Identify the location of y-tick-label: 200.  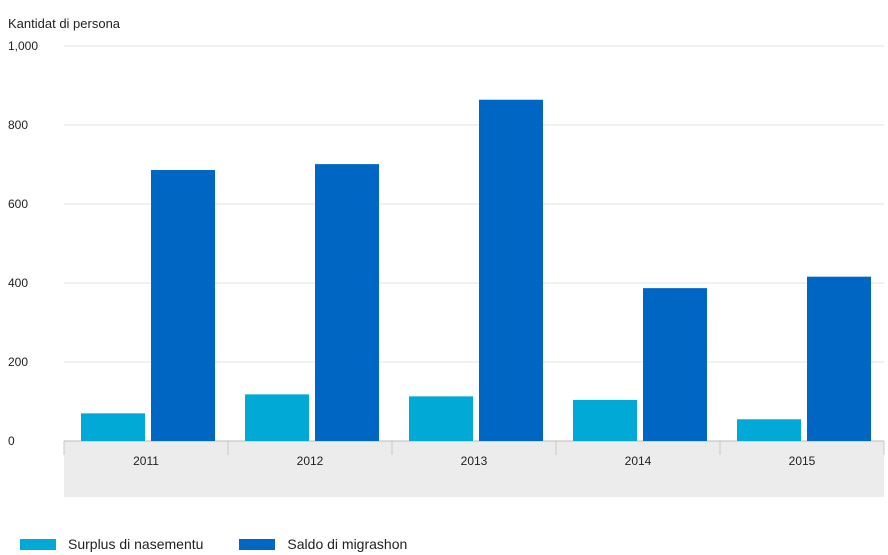
(18, 362).